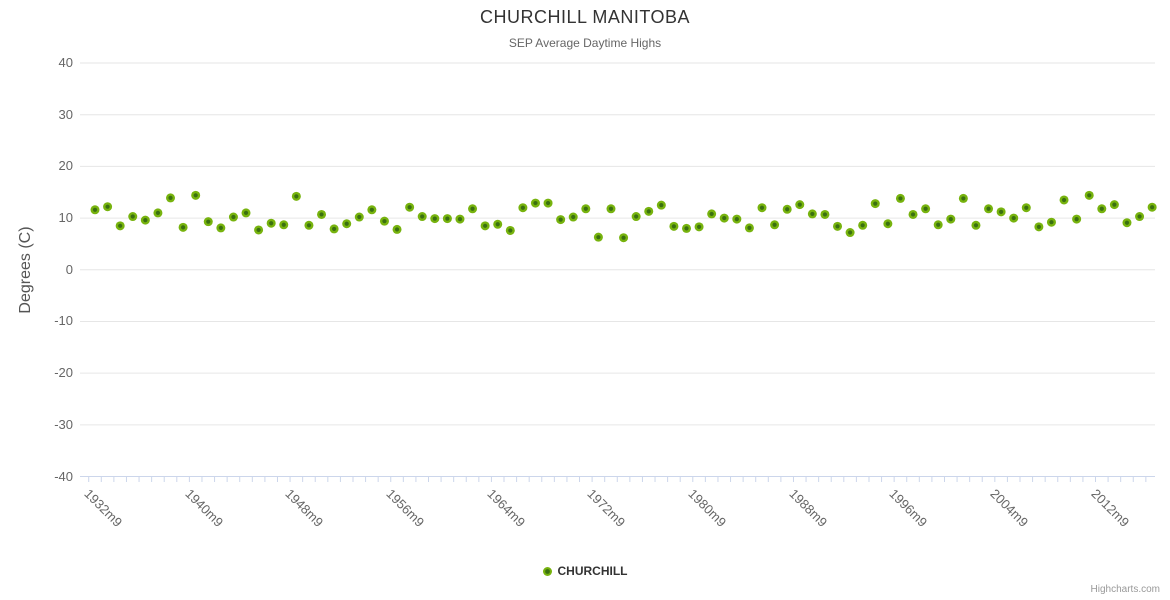 The image size is (1170, 600). What do you see at coordinates (1064, 200) in the screenshot?
I see `data-point-2009m9` at bounding box center [1064, 200].